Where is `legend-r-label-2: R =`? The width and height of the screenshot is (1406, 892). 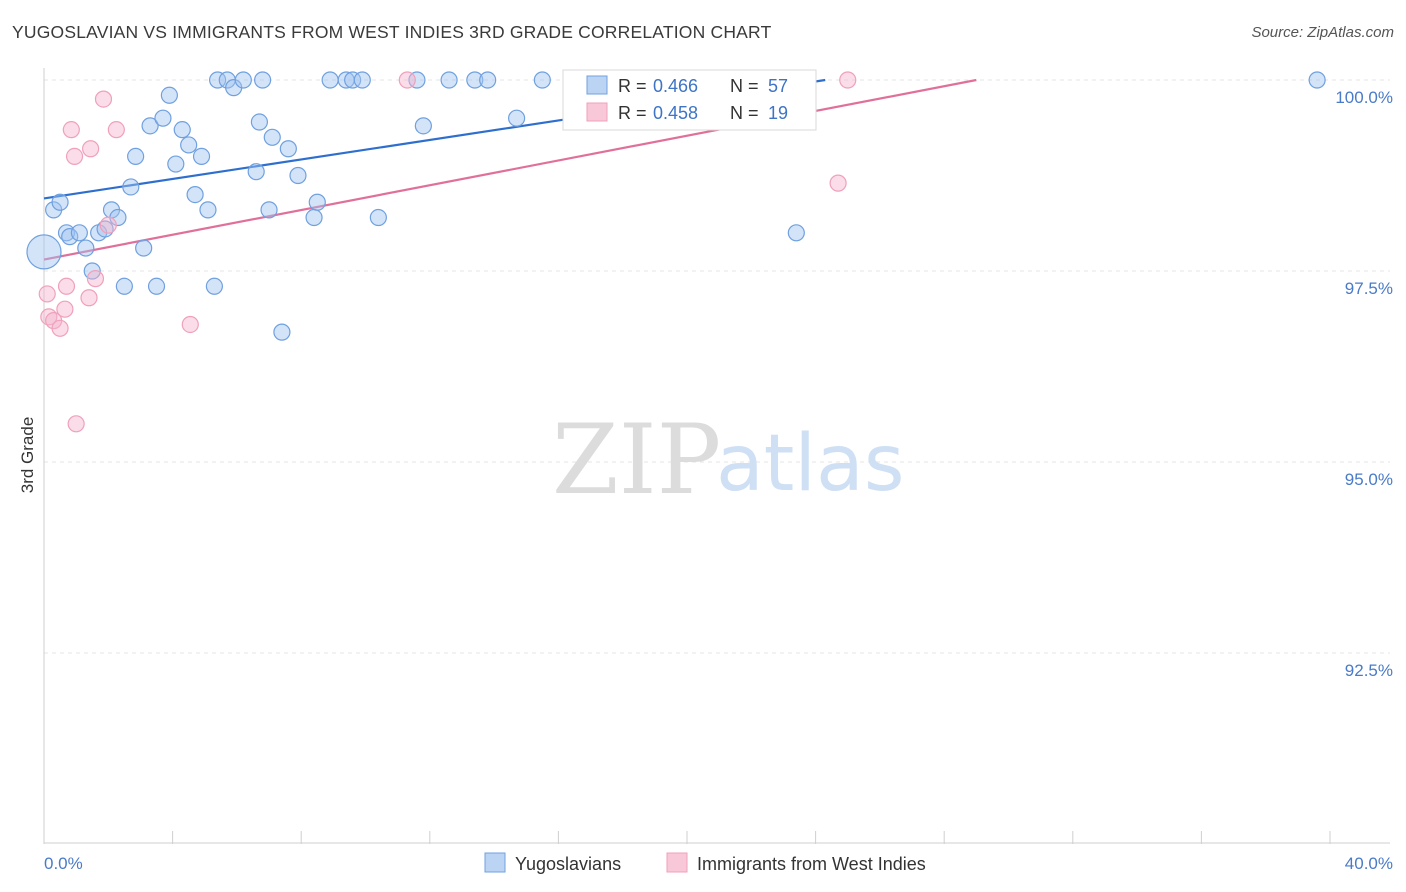
legend-r-label-2: R = is located at coordinates (632, 113).